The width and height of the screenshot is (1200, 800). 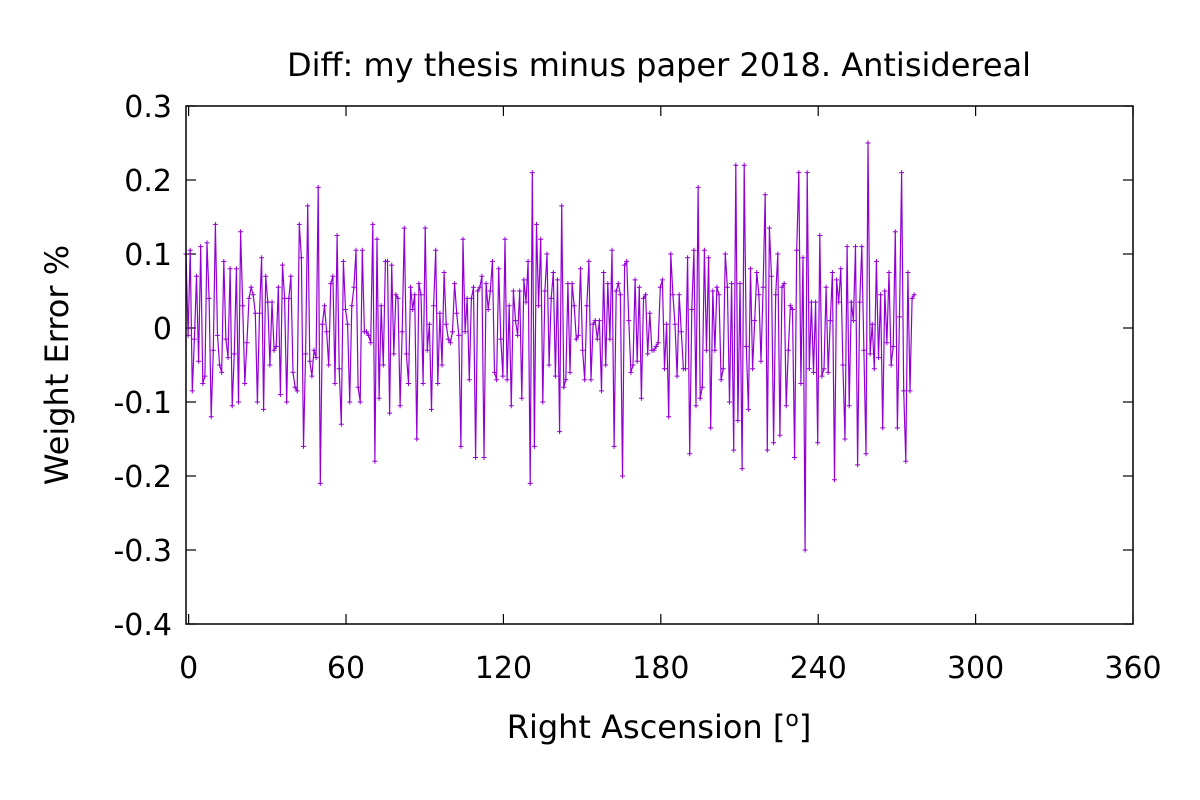 I want to click on x-axis-label-sup: o, so click(x=791, y=719).